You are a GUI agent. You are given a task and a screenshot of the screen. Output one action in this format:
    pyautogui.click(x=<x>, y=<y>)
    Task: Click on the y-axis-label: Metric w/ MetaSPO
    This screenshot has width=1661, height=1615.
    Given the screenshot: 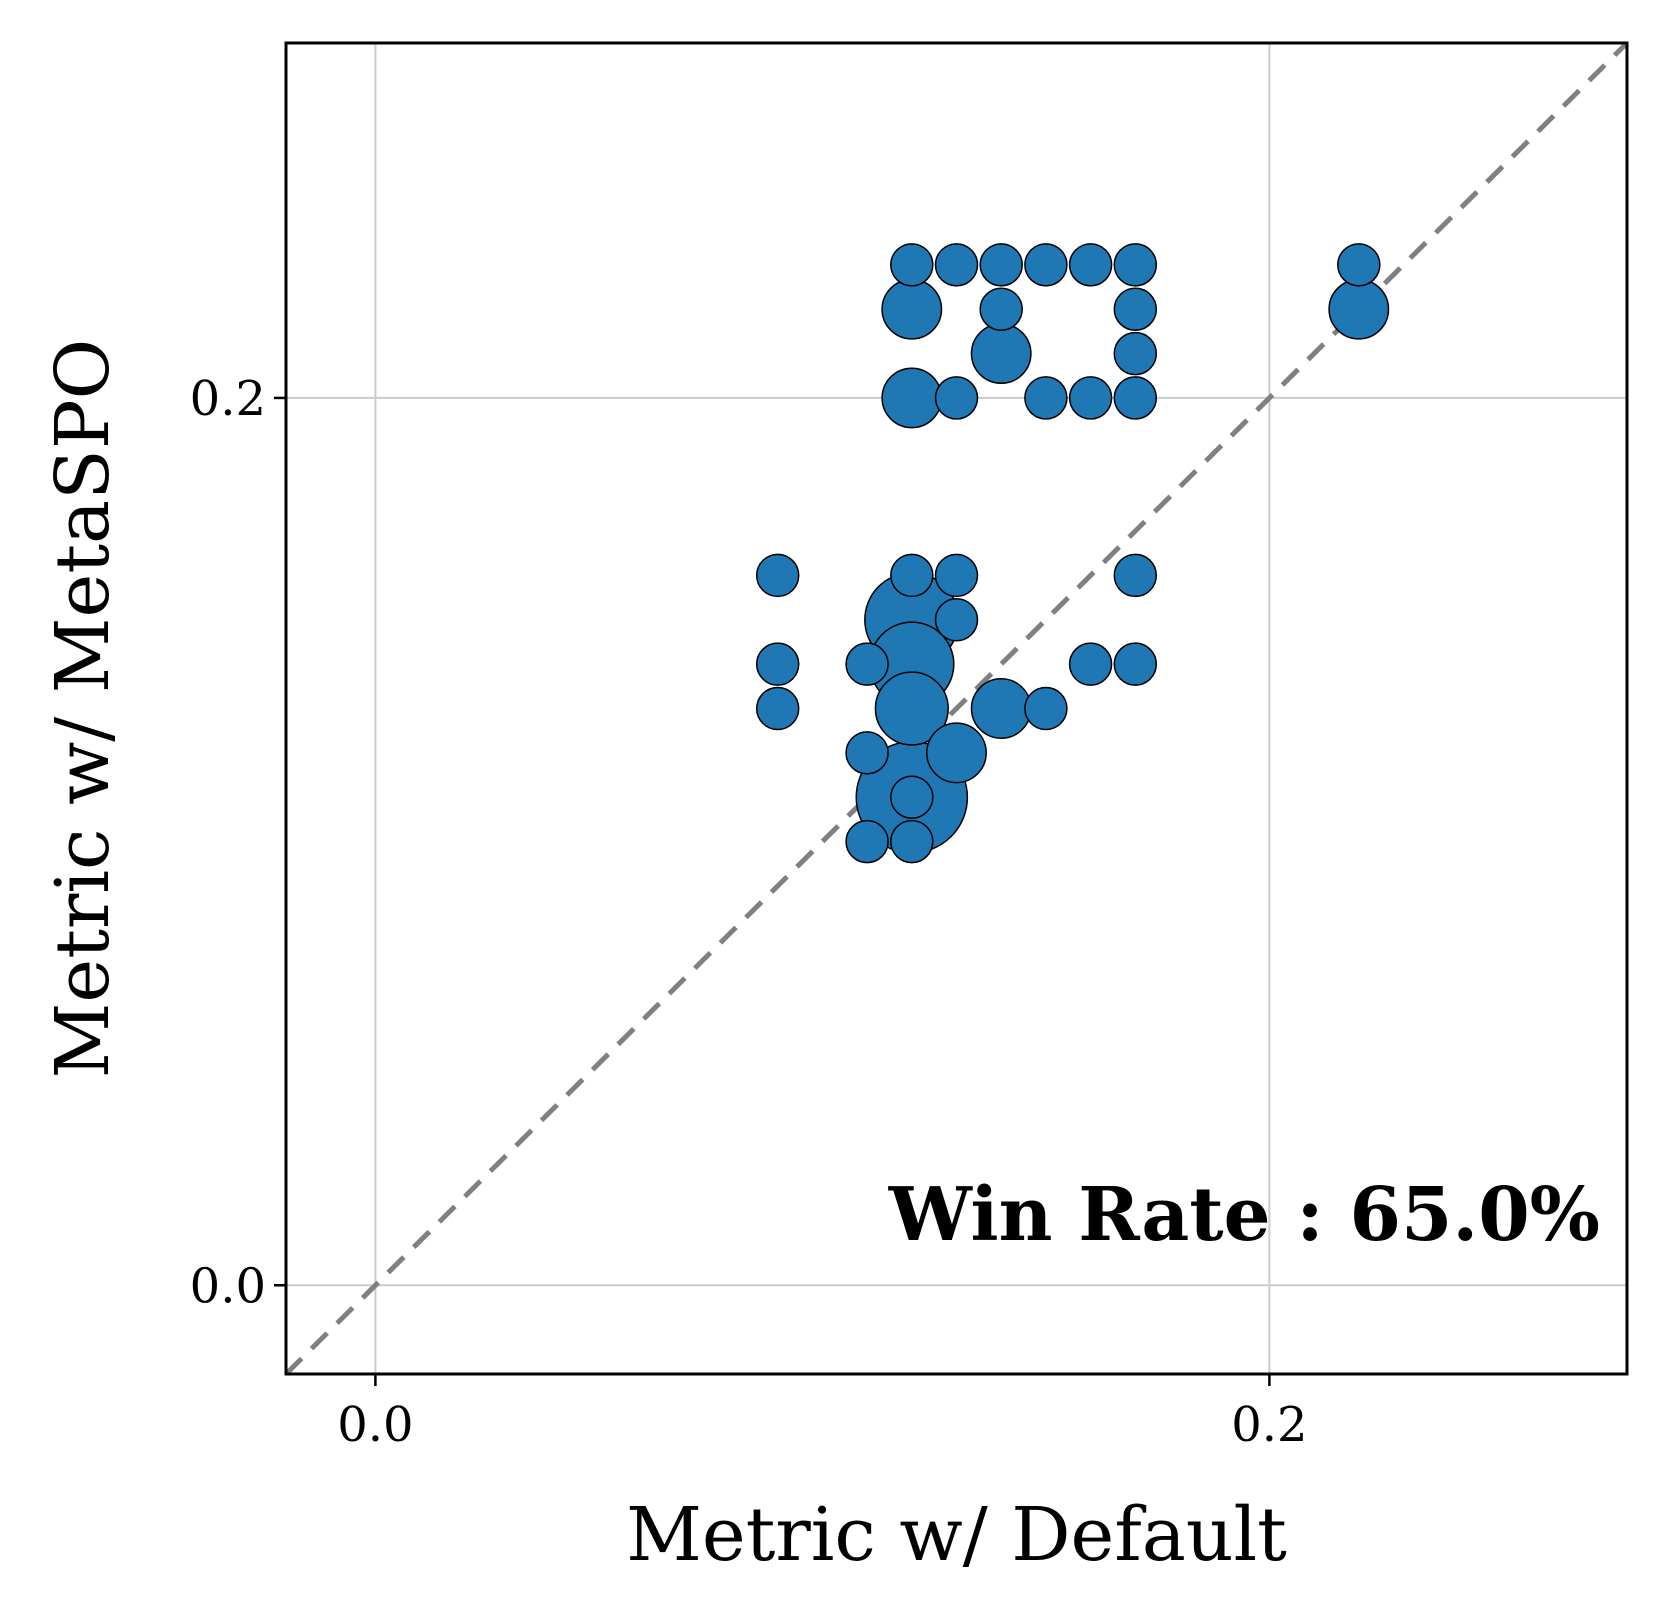 What is the action you would take?
    pyautogui.click(x=83, y=709)
    